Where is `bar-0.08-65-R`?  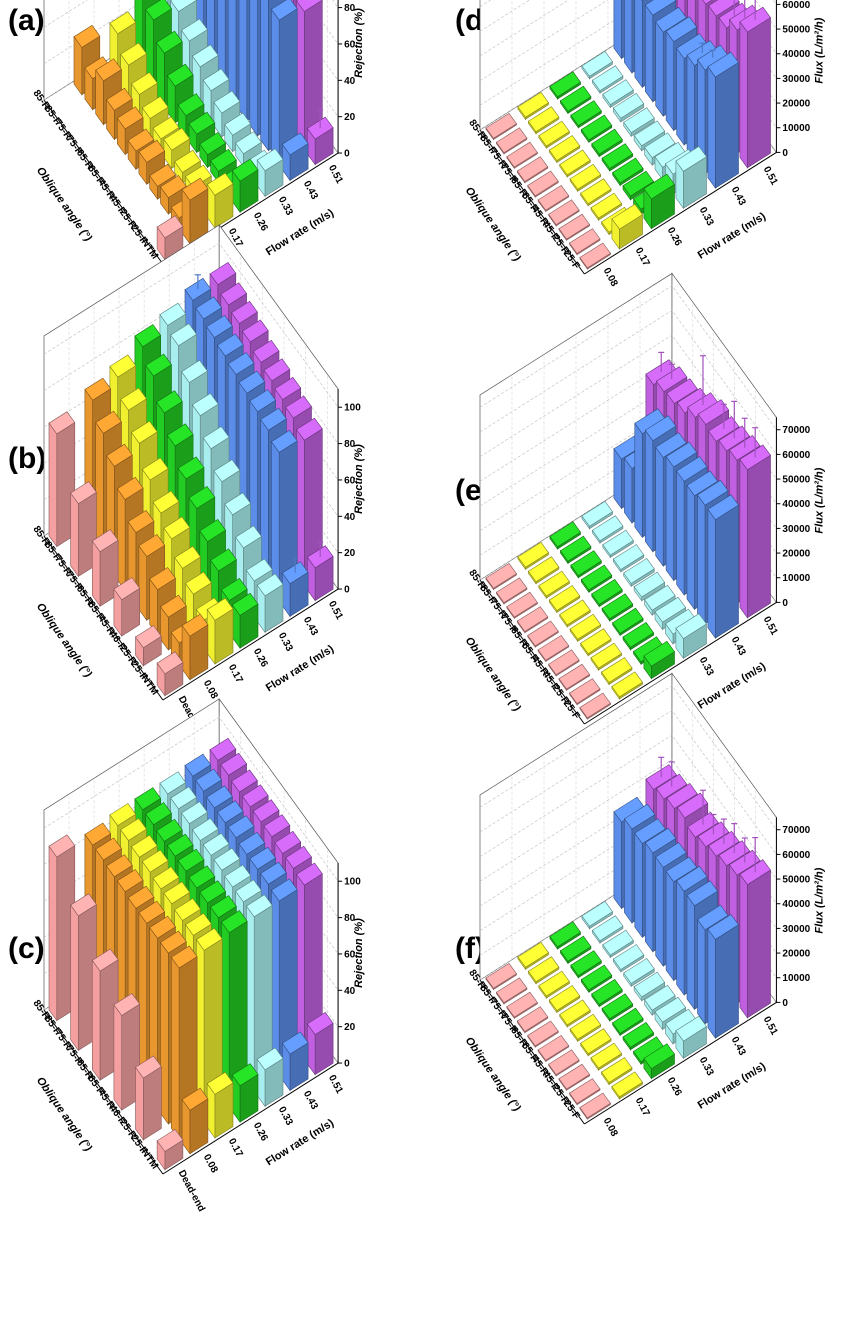
bar-0.08-65-R is located at coordinates (543, 184).